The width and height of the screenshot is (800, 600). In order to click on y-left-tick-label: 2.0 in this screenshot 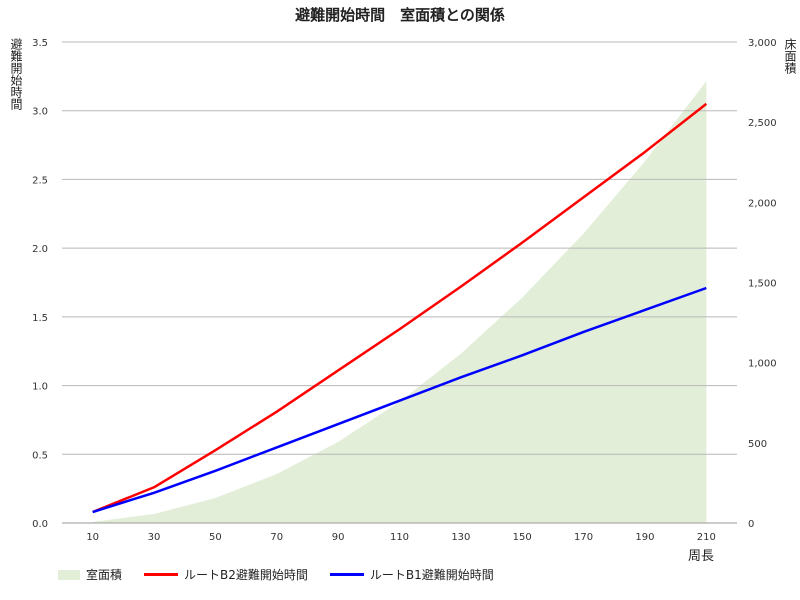, I will do `click(40, 249)`.